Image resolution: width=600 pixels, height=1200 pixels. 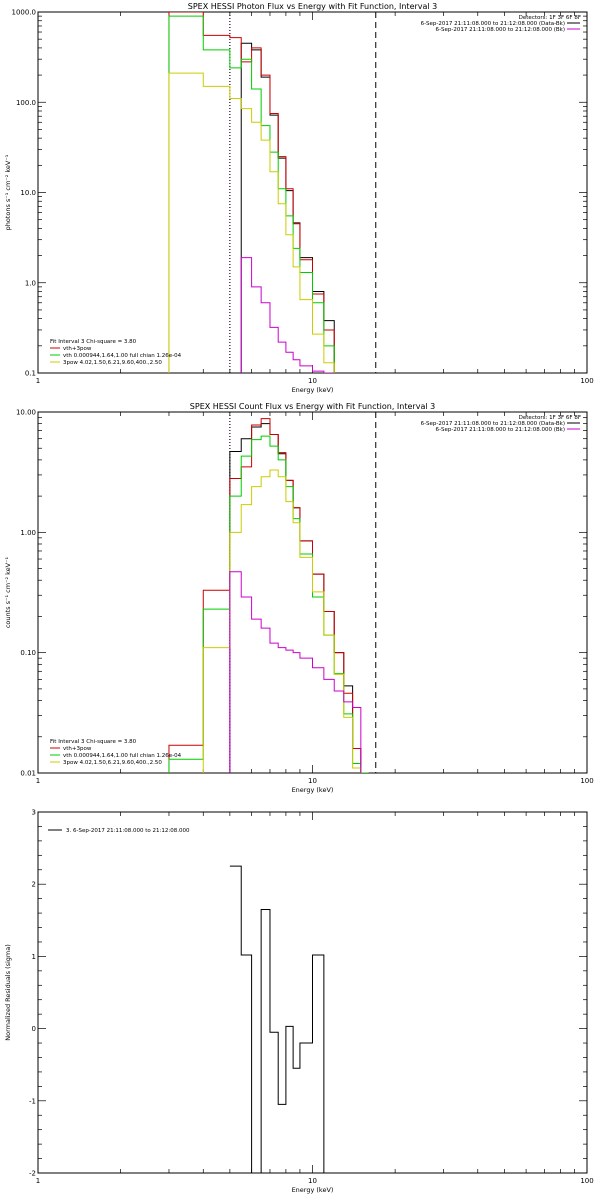 What do you see at coordinates (34, 1029) in the screenshot?
I see `y-tick-label: 0` at bounding box center [34, 1029].